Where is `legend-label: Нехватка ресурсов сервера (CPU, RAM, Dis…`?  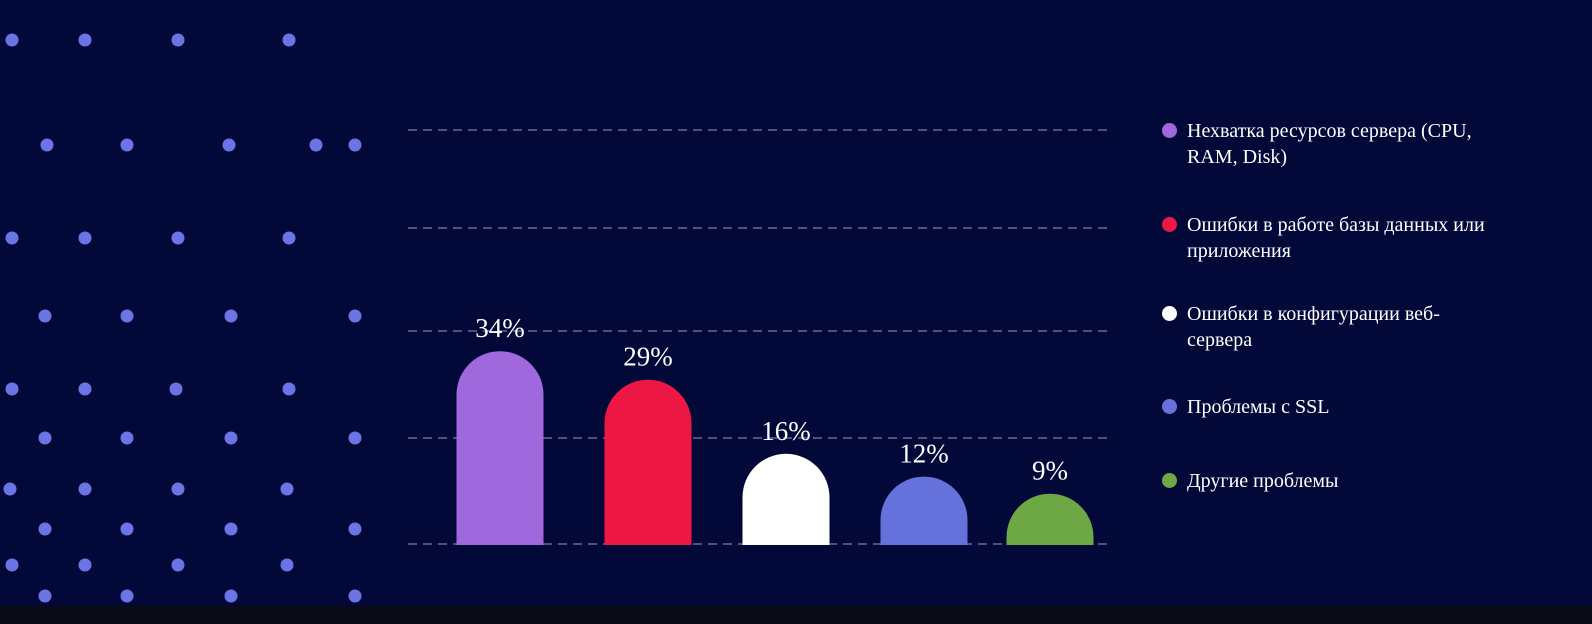
legend-label: Нехватка ресурсов сервера (CPU, RAM, Dis… is located at coordinates (1329, 144).